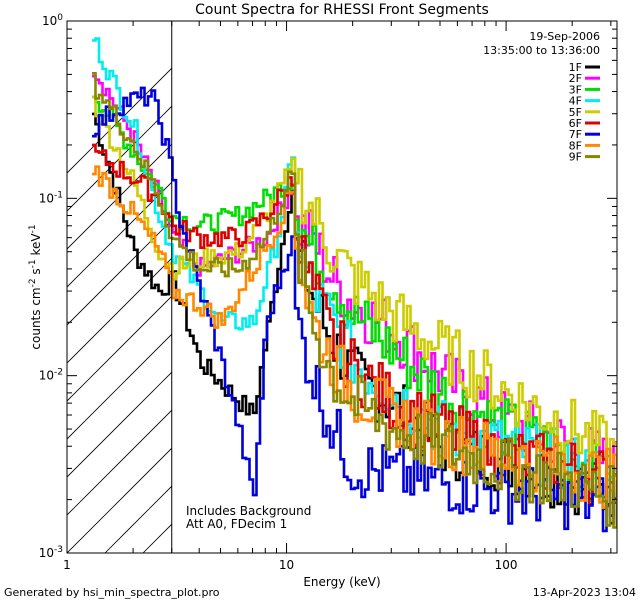  I want to click on legend-label-2F: 2F, so click(575, 78).